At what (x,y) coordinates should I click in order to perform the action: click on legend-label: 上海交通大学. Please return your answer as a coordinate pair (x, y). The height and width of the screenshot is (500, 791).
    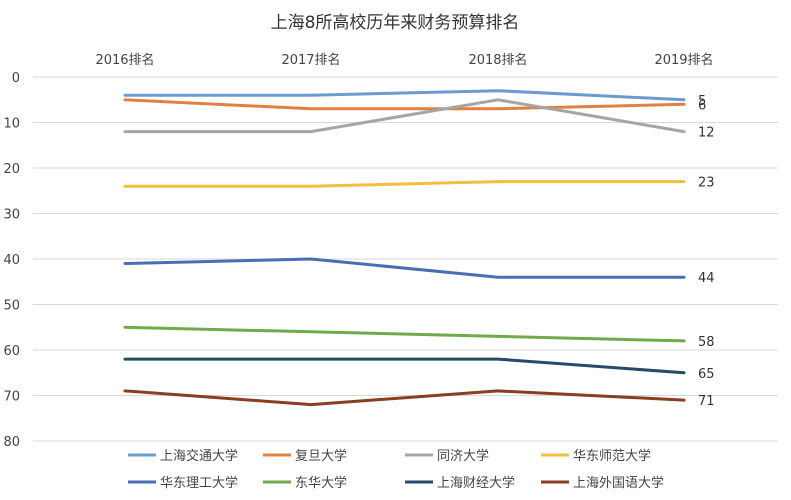
    Looking at the image, I should click on (199, 456).